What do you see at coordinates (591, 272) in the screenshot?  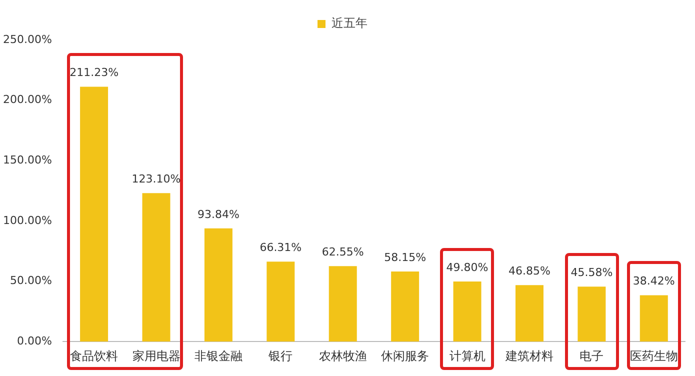 I see `data-label: 45.58%` at bounding box center [591, 272].